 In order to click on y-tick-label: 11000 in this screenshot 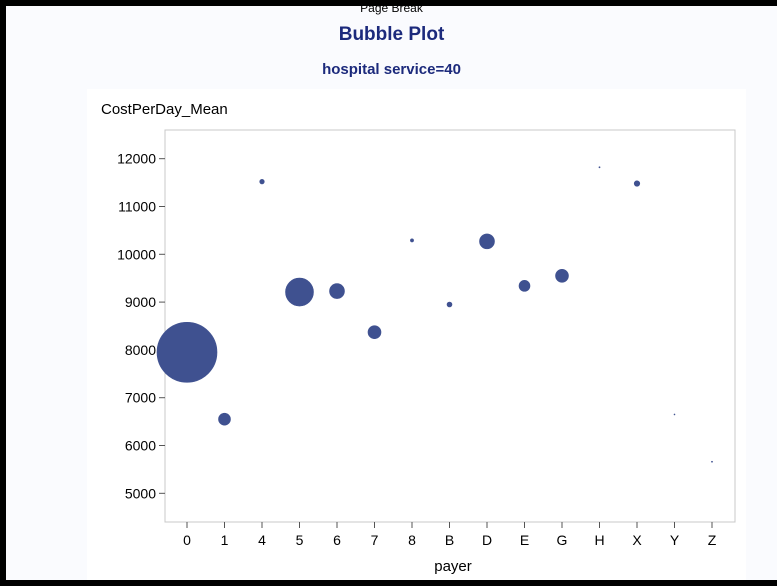, I will do `click(137, 206)`.